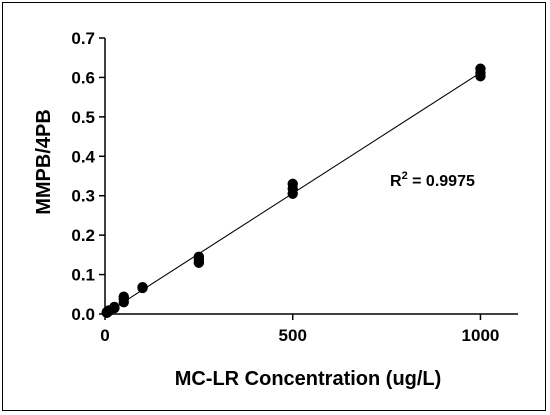  I want to click on y-tick-label: 0.3, so click(83, 196).